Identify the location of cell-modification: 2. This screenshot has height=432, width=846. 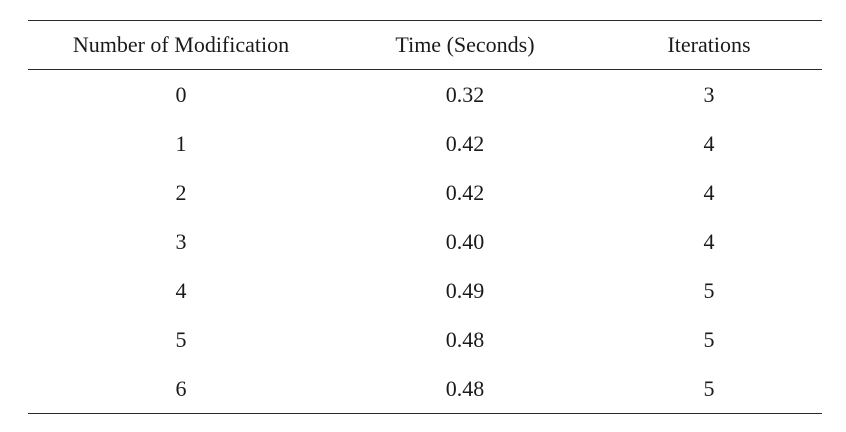
(181, 192).